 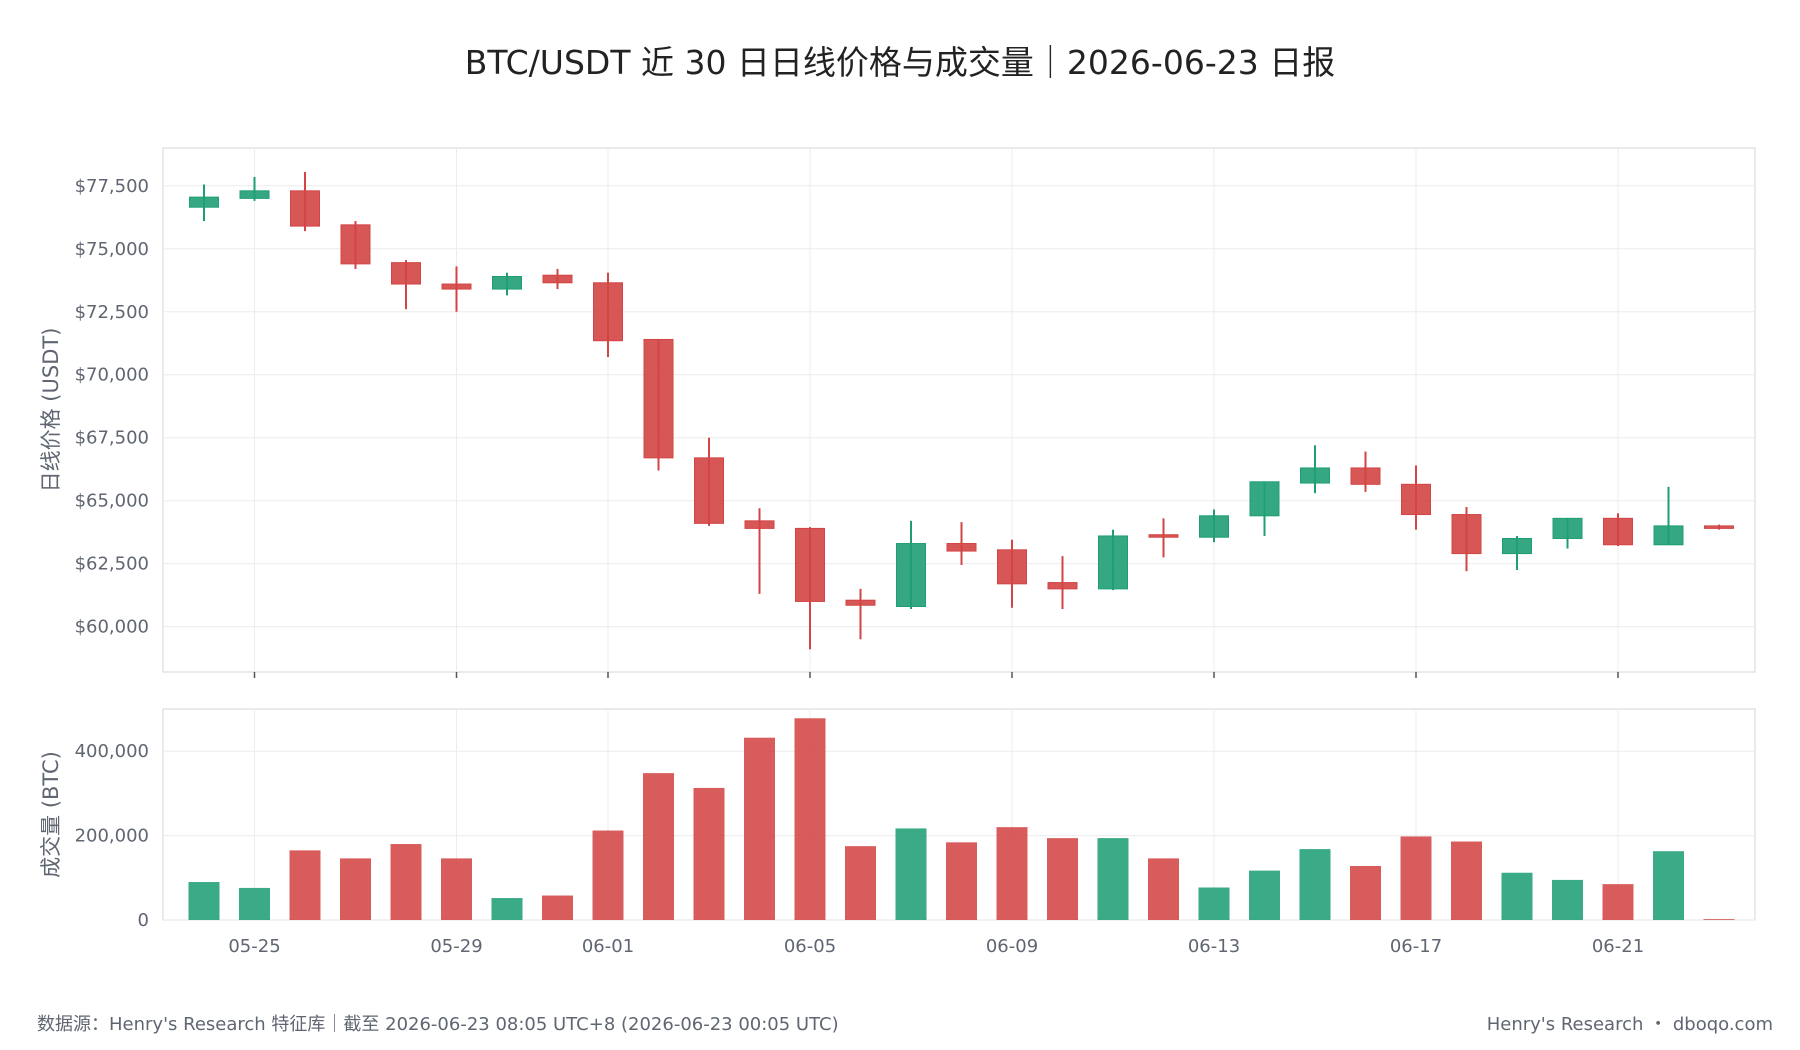 I want to click on x-tick-label: 06-21, so click(x=1618, y=946).